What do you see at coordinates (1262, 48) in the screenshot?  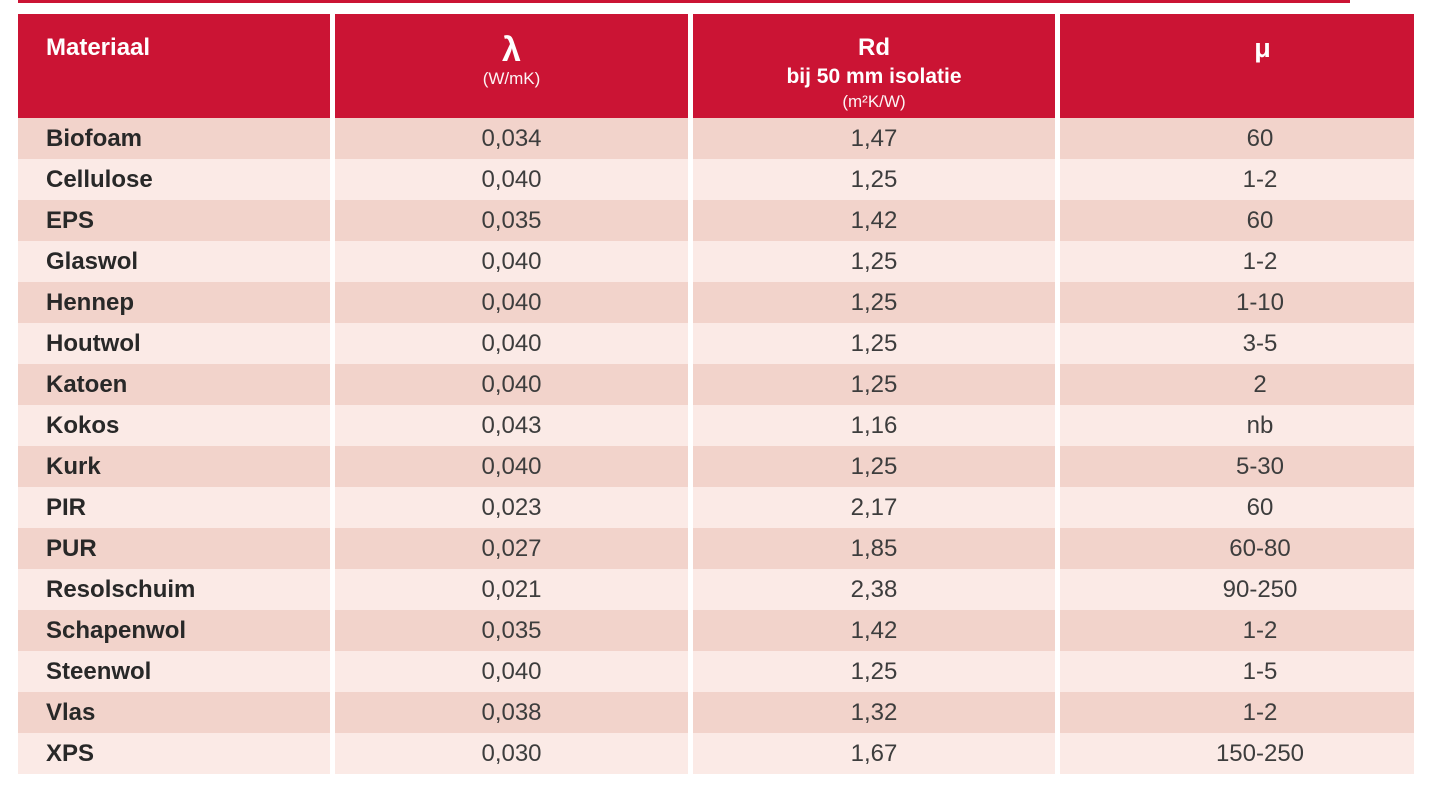 I see `header-title-mu: μ` at bounding box center [1262, 48].